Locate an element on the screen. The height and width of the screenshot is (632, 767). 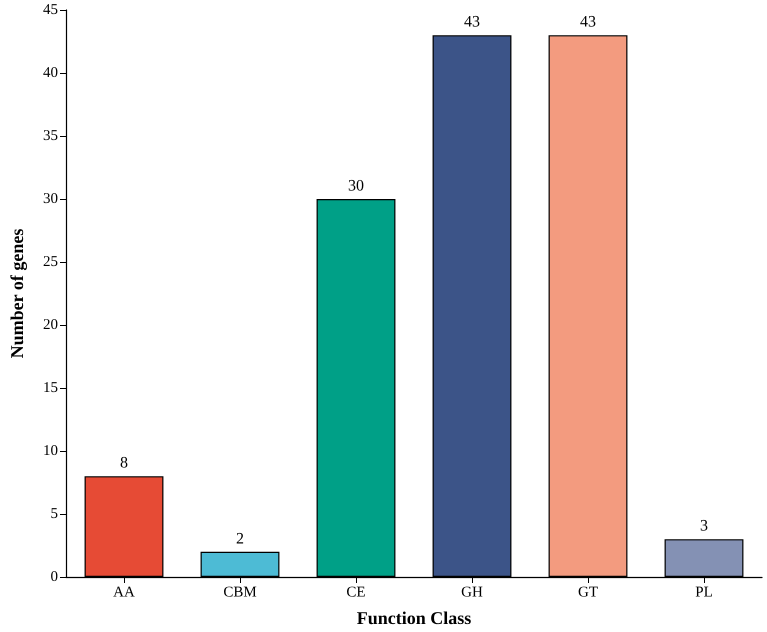
y-tick-label: 15 is located at coordinates (50, 388).